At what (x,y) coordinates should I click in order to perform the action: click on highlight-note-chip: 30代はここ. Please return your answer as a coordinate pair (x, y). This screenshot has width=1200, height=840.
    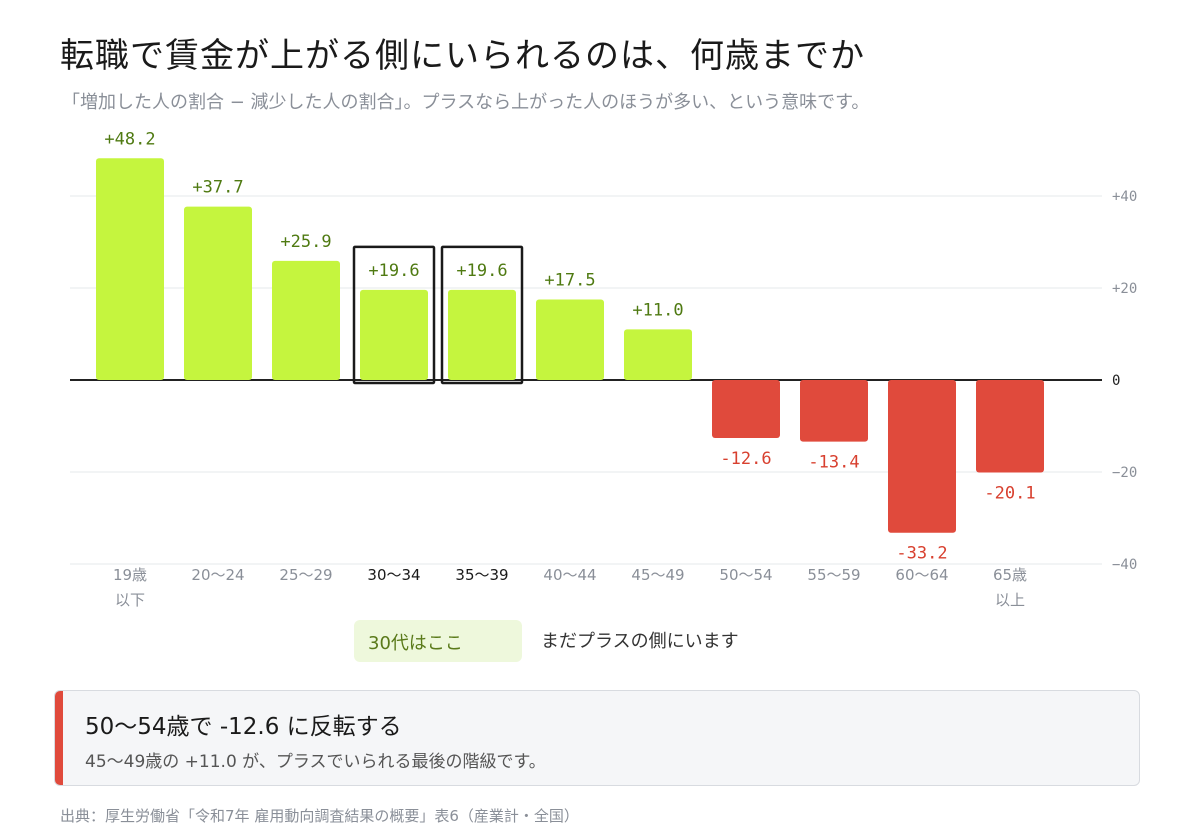
    Looking at the image, I should click on (438, 641).